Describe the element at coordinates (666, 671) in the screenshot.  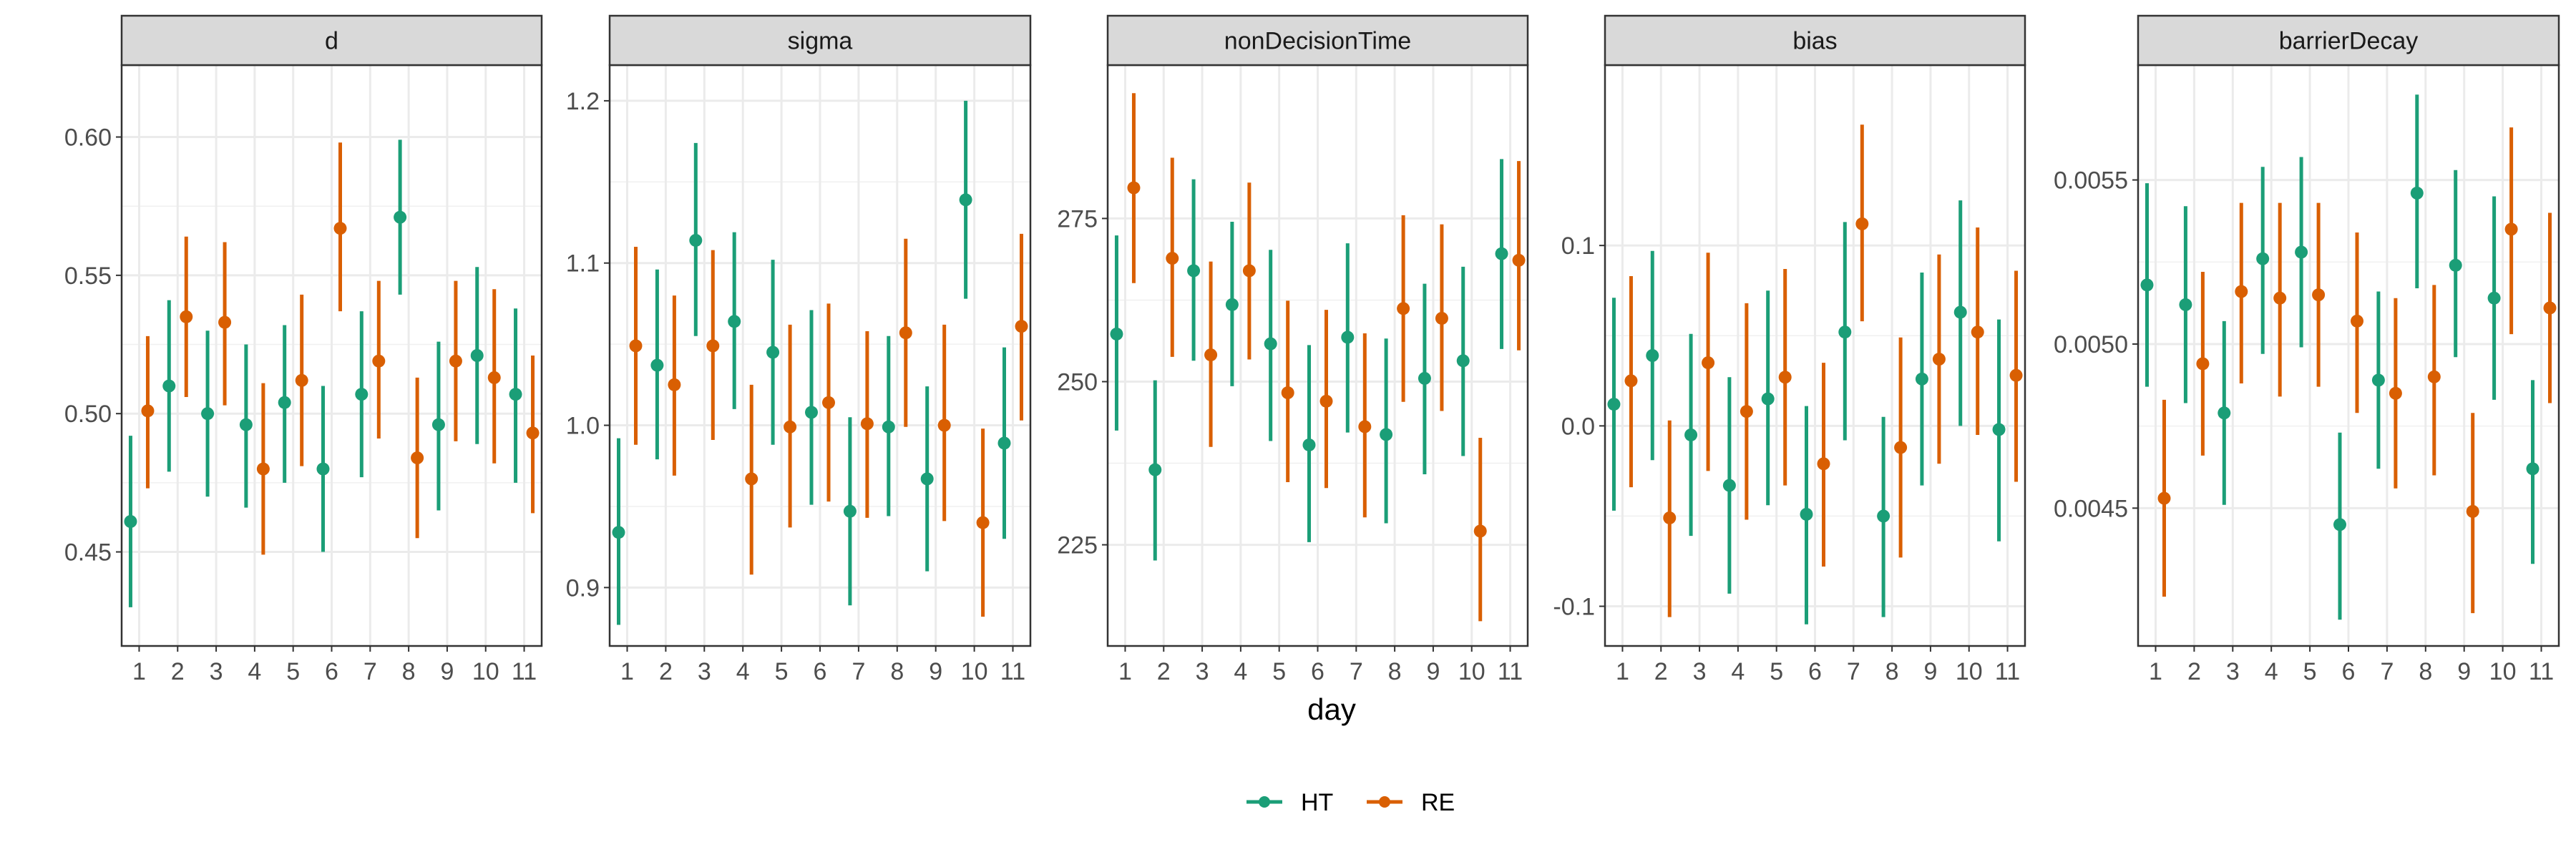
I see `x-tick-label: 2` at that location.